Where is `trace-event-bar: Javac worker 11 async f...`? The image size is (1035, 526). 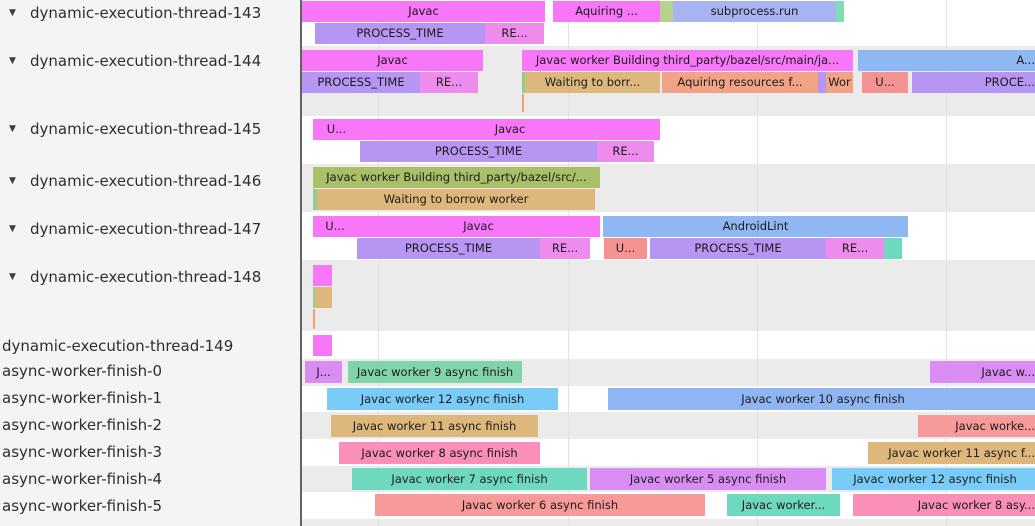
trace-event-bar: Javac worker 11 async f... is located at coordinates (951, 453).